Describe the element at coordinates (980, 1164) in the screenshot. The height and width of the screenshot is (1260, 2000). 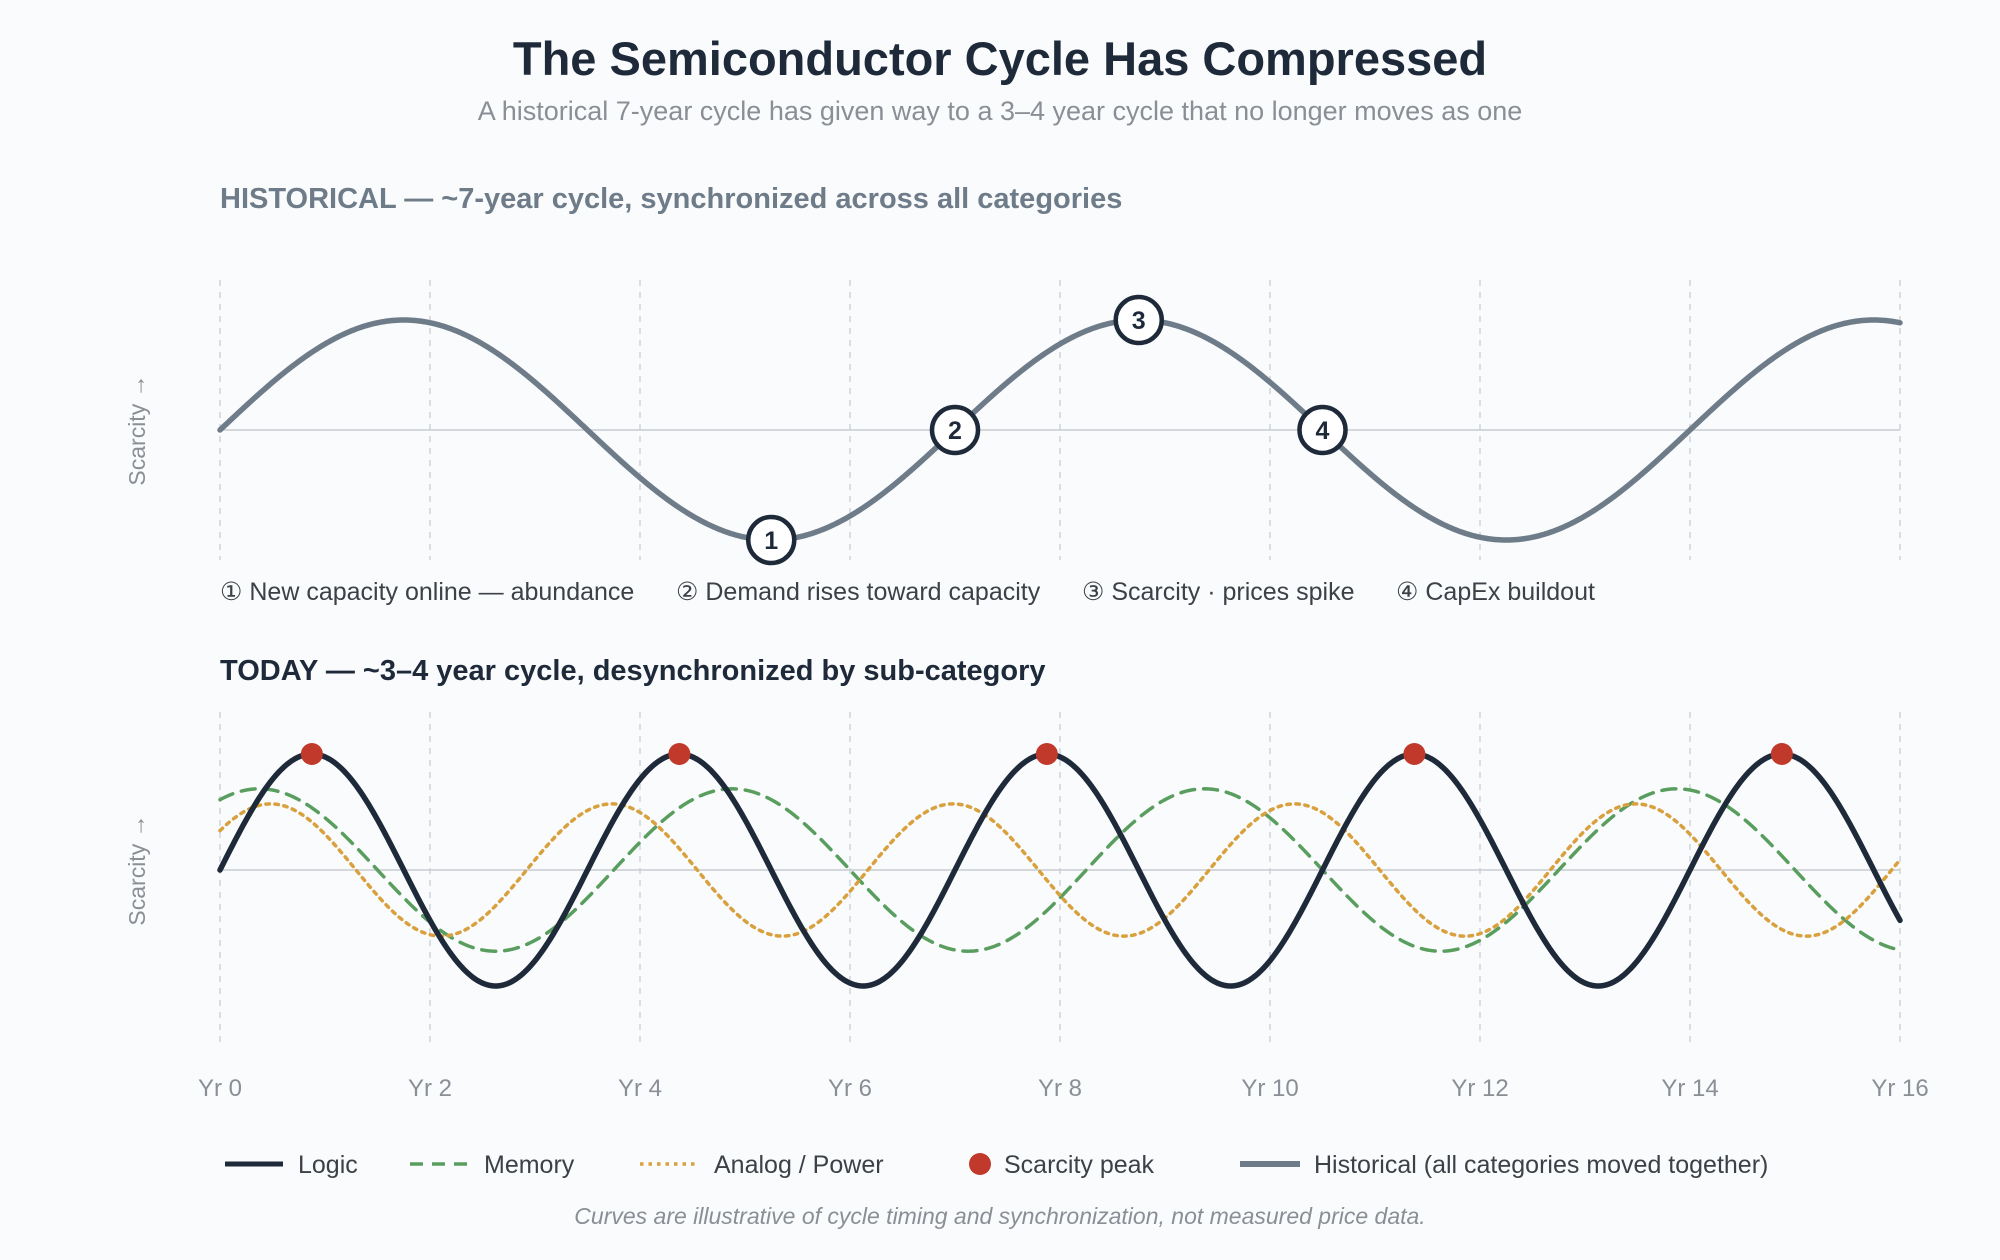
I see `legend-swatch-peak` at that location.